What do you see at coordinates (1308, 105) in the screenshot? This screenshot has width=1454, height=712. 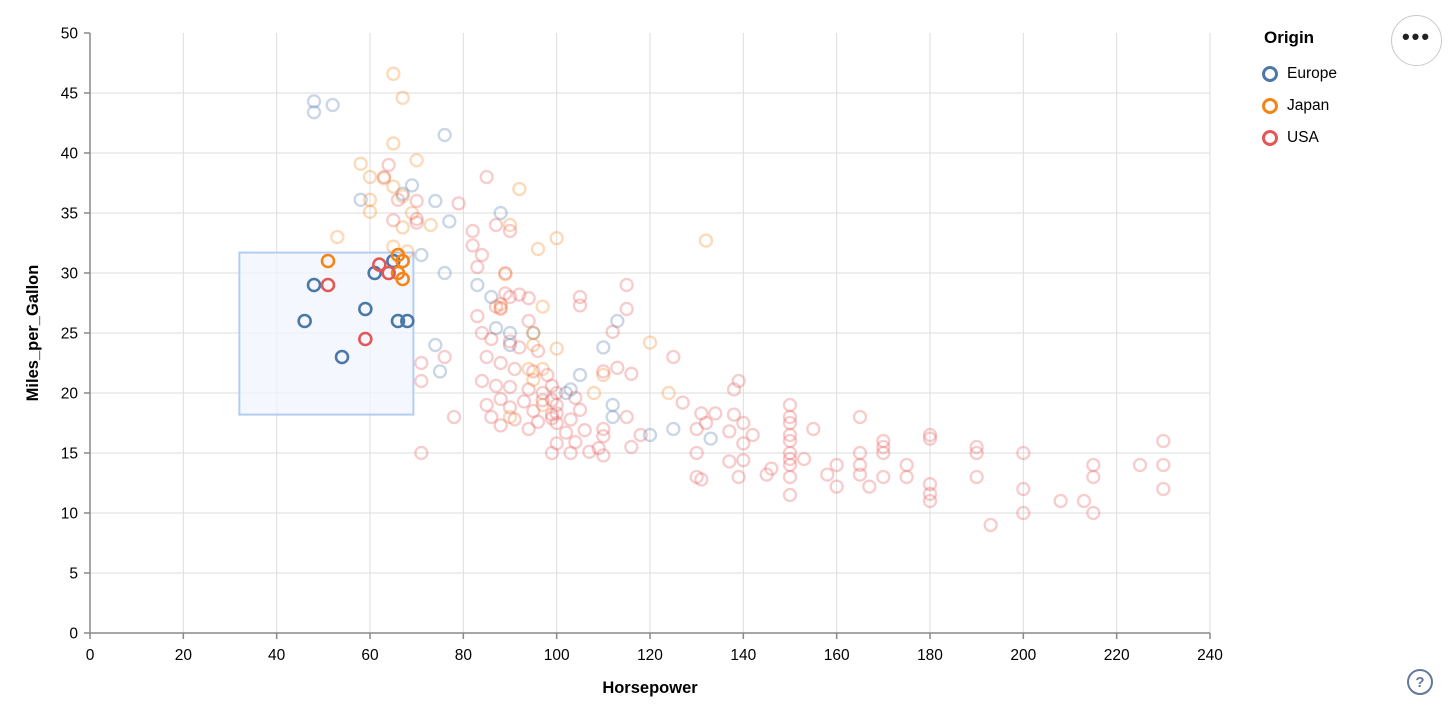 I see `legend-label: Japan` at bounding box center [1308, 105].